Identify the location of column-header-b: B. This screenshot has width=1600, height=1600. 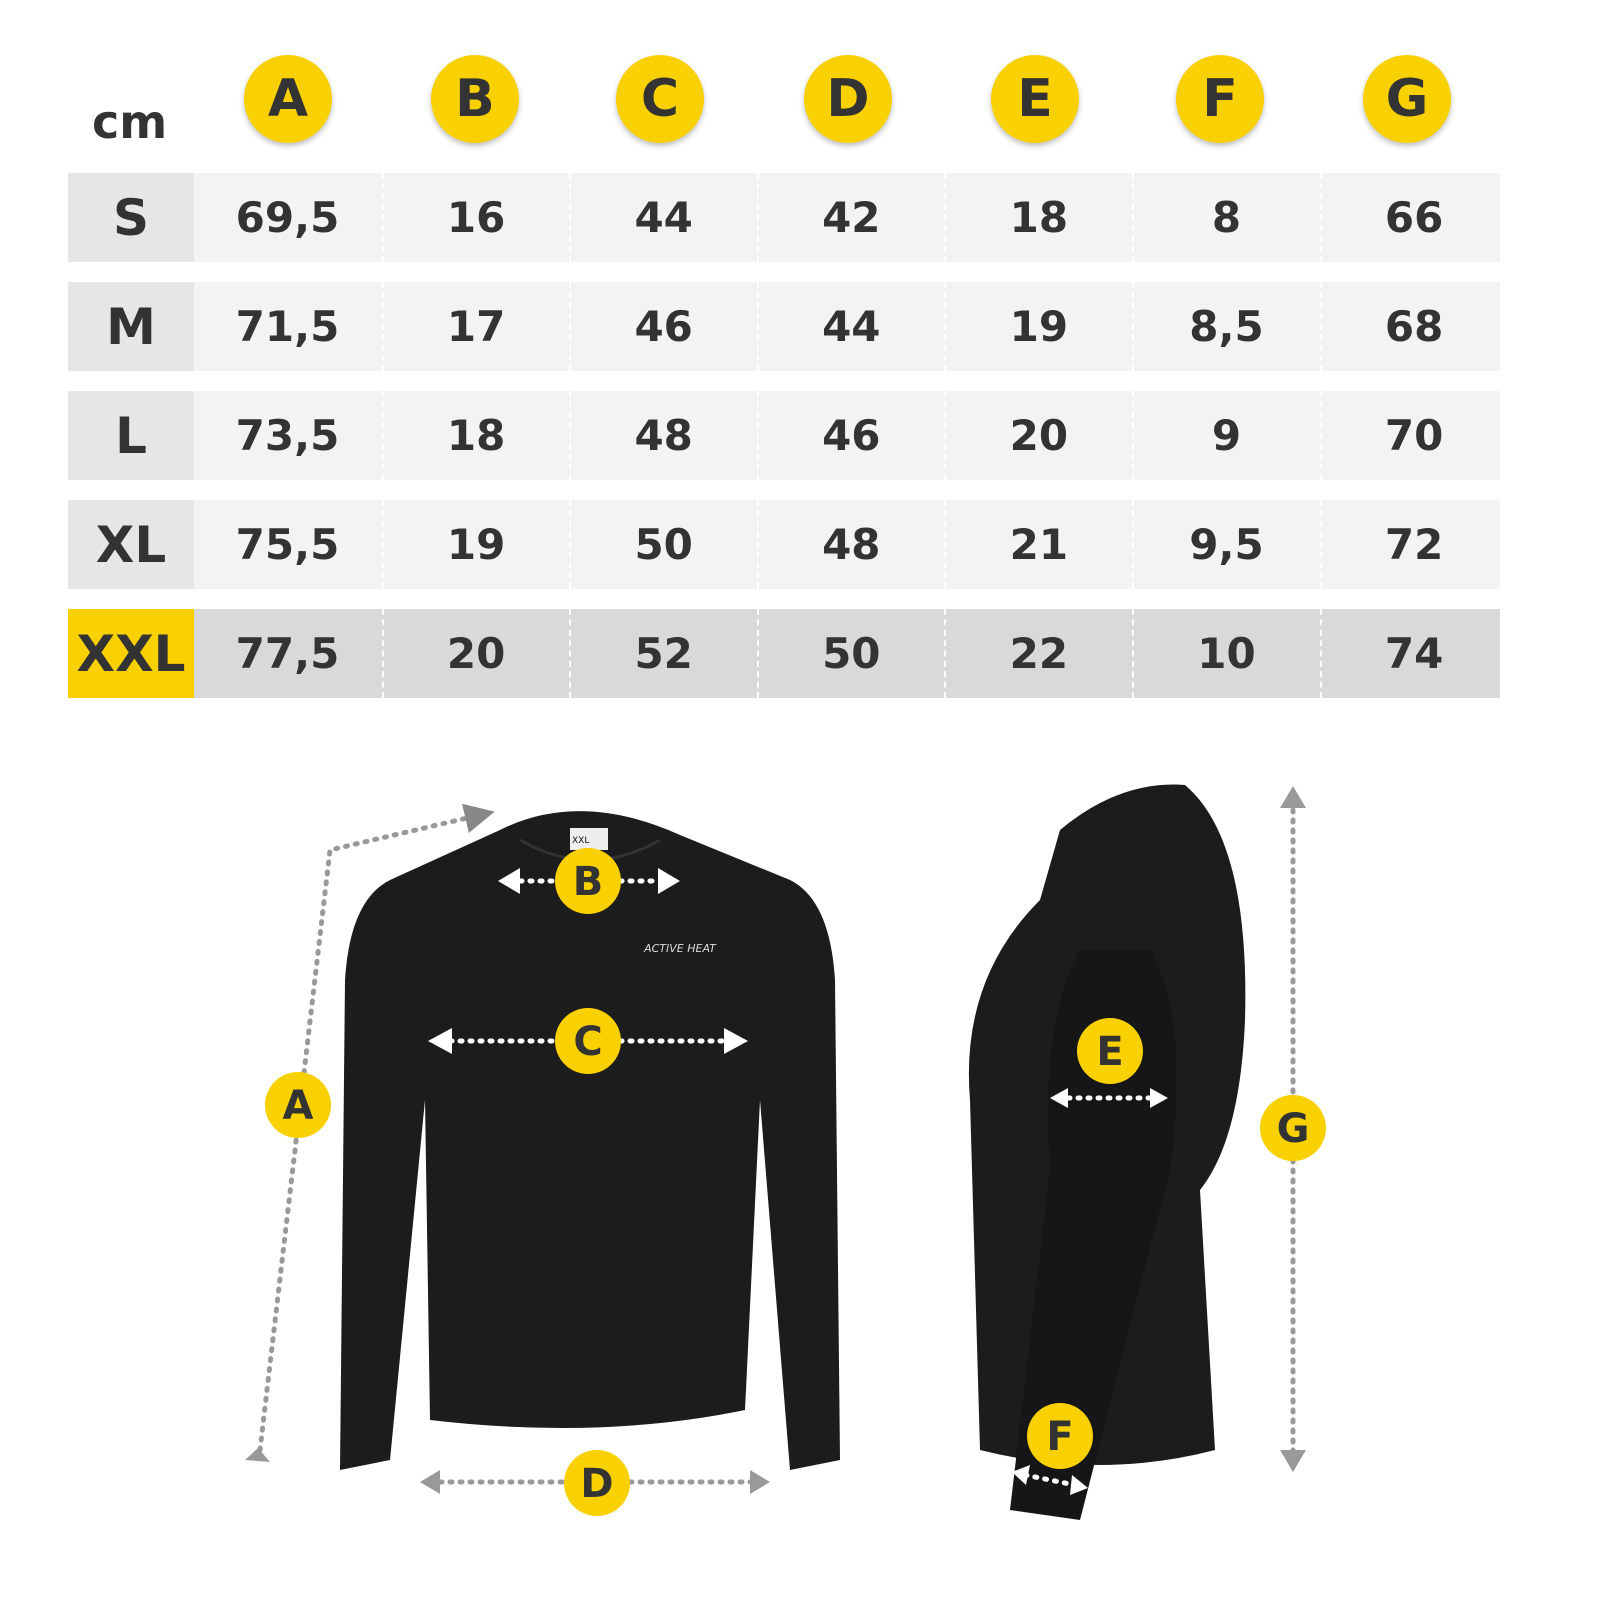
(475, 99).